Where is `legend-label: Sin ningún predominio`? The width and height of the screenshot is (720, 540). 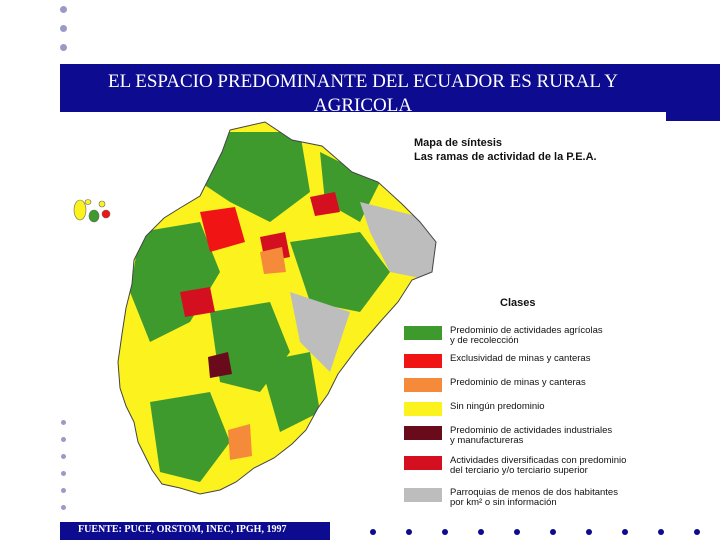
legend-label: Sin ningún predominio is located at coordinates (497, 406).